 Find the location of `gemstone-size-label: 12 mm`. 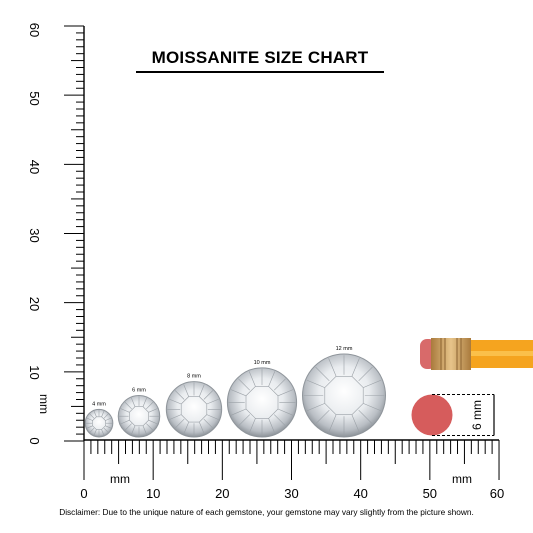

gemstone-size-label: 12 mm is located at coordinates (344, 349).